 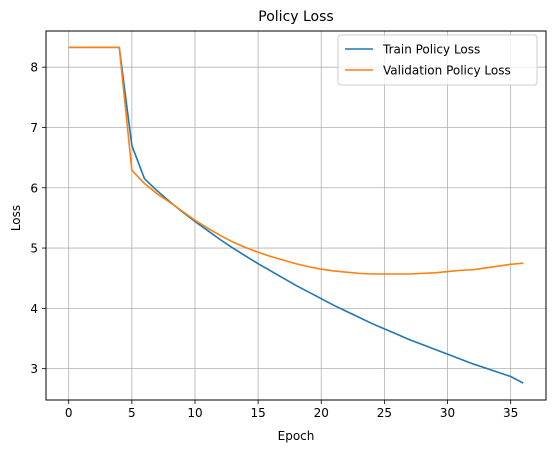 What do you see at coordinates (69, 413) in the screenshot?
I see `x-tick-label: 0` at bounding box center [69, 413].